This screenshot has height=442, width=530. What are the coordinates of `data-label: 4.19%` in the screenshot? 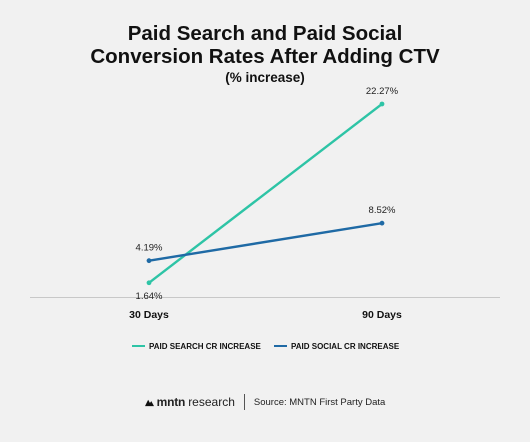 It's located at (149, 248).